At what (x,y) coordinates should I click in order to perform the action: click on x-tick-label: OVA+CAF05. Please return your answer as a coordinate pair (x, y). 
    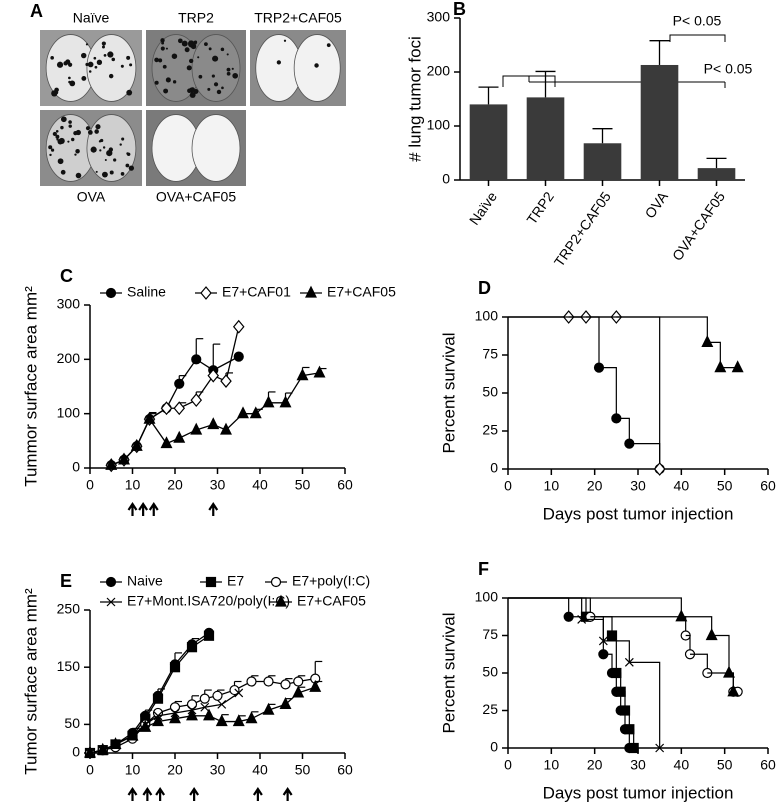
    Looking at the image, I should click on (698, 225).